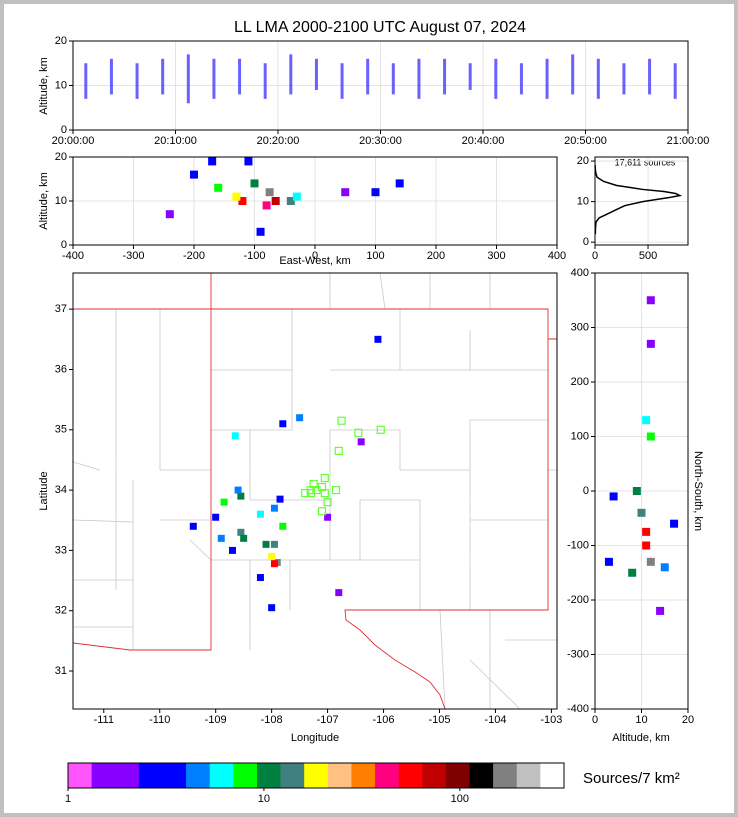 This screenshot has width=738, height=817. What do you see at coordinates (44, 490) in the screenshot?
I see `y-axis-label: Latitude` at bounding box center [44, 490].